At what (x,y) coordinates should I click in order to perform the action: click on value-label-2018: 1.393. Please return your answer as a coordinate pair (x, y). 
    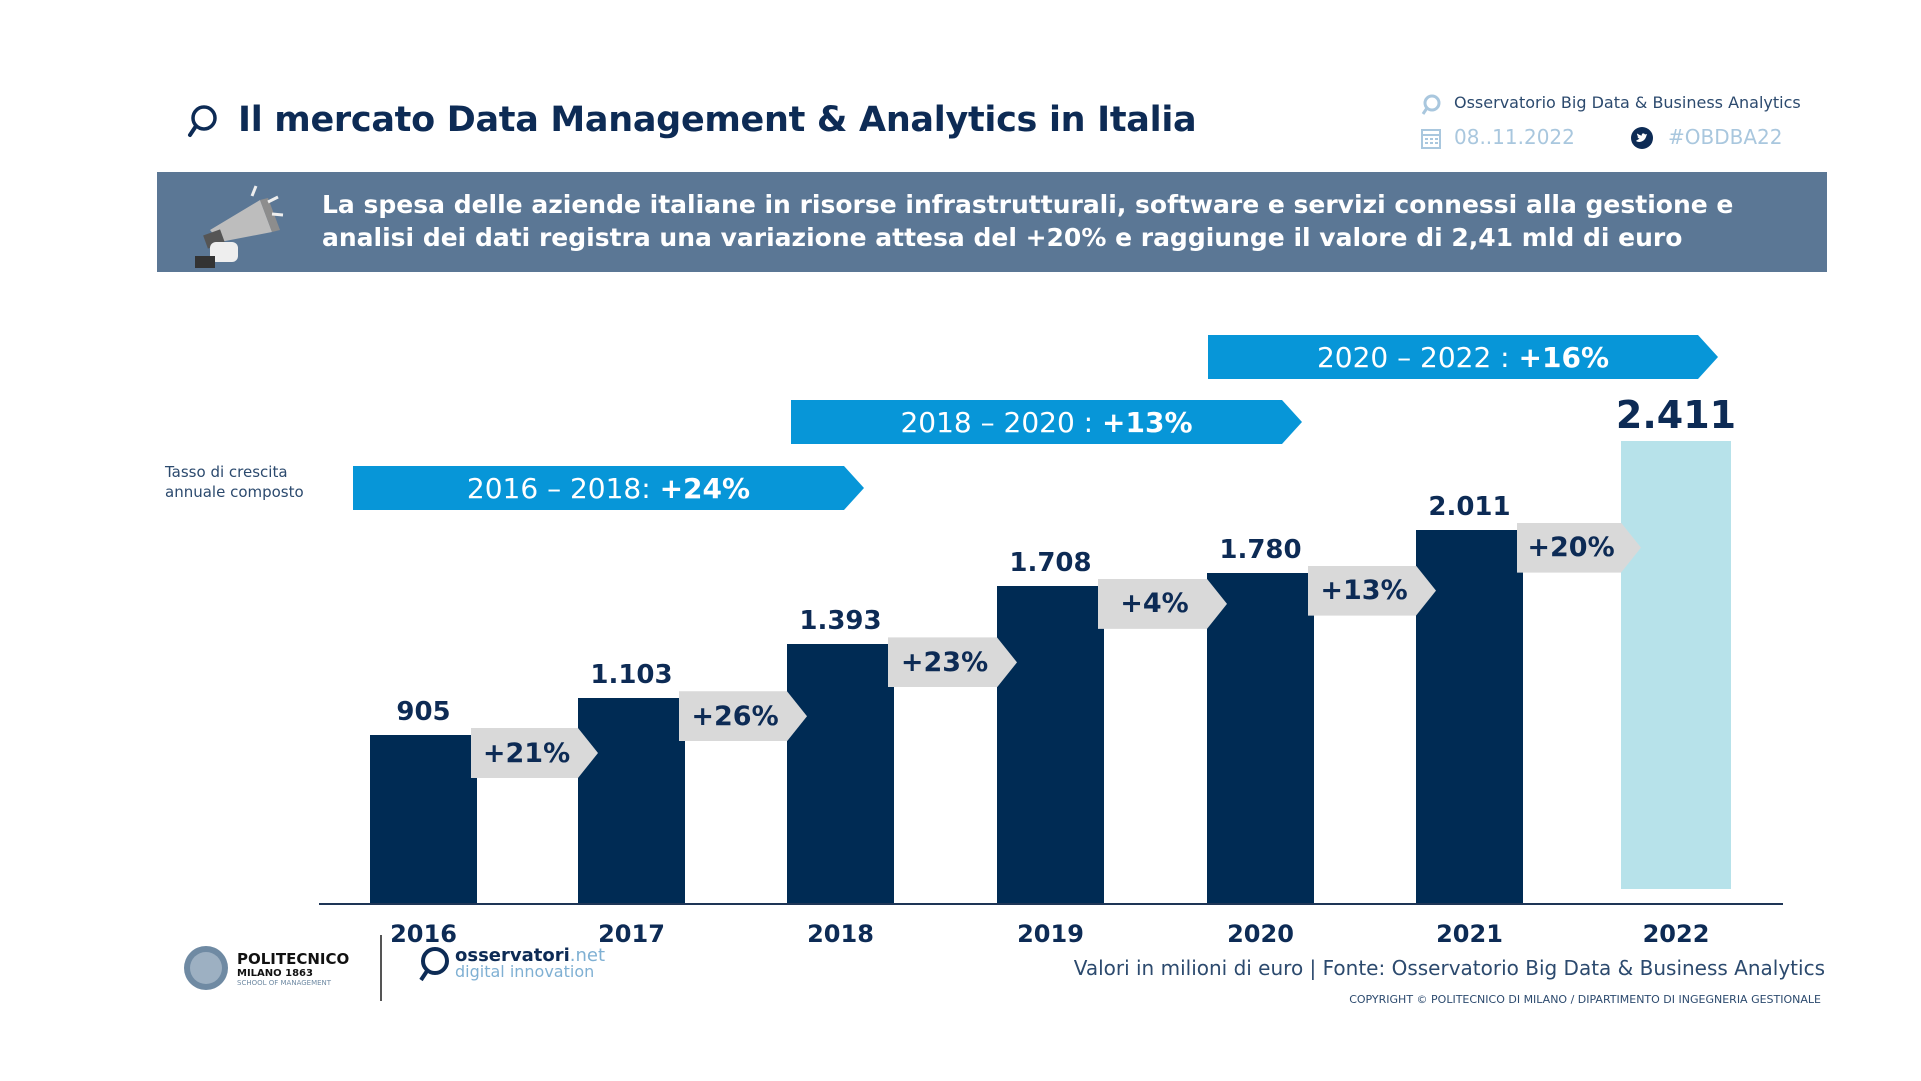
    Looking at the image, I should click on (840, 621).